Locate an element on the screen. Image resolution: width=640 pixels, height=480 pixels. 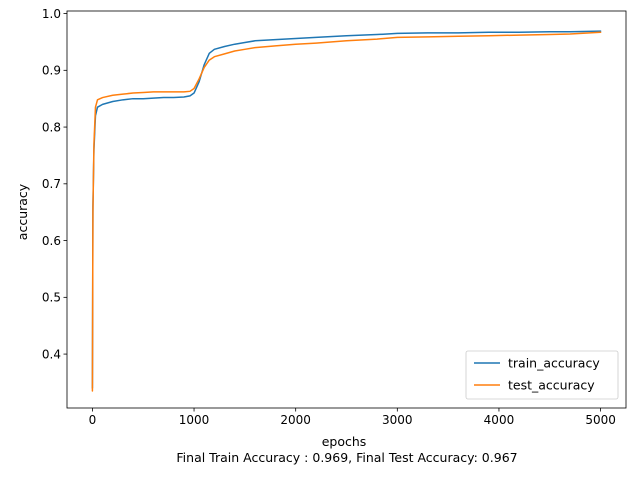
x-tick-label: 2000 is located at coordinates (295, 420).